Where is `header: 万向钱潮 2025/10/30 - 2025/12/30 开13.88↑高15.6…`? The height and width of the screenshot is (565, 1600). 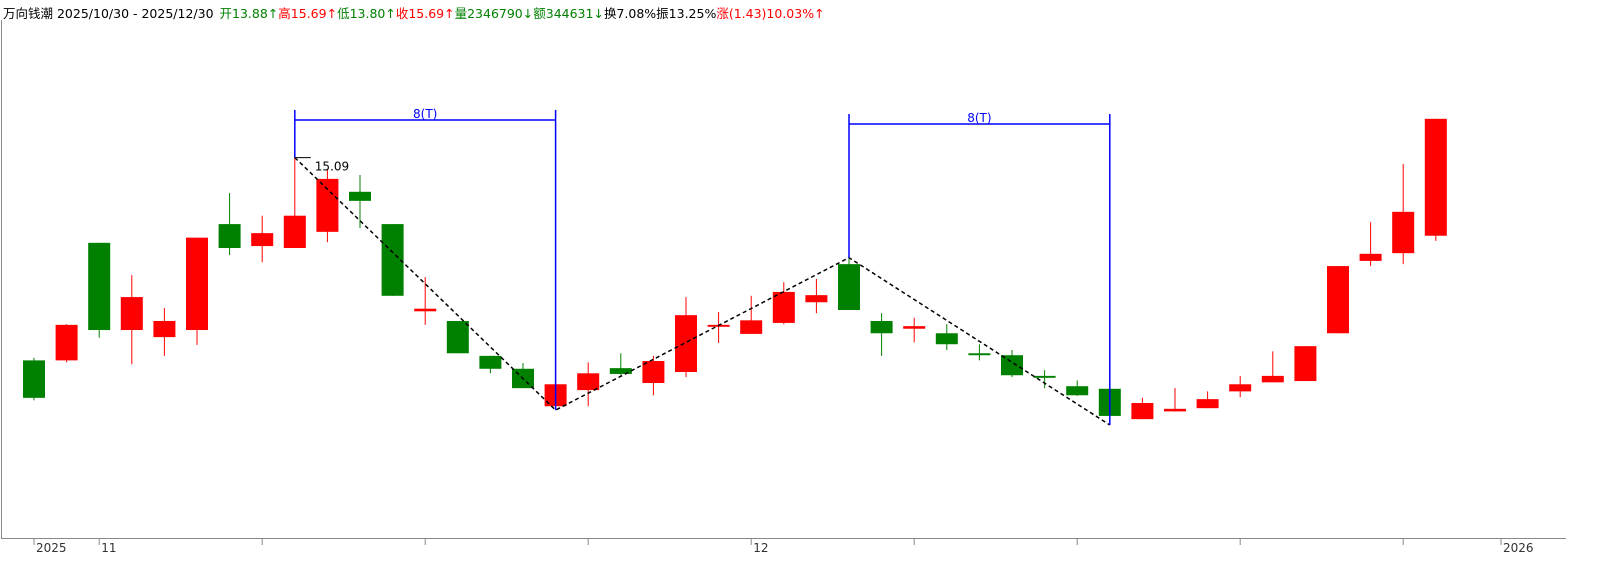
header: 万向钱潮 2025/10/30 - 2025/12/30 开13.88↑高15.6… is located at coordinates (414, 12).